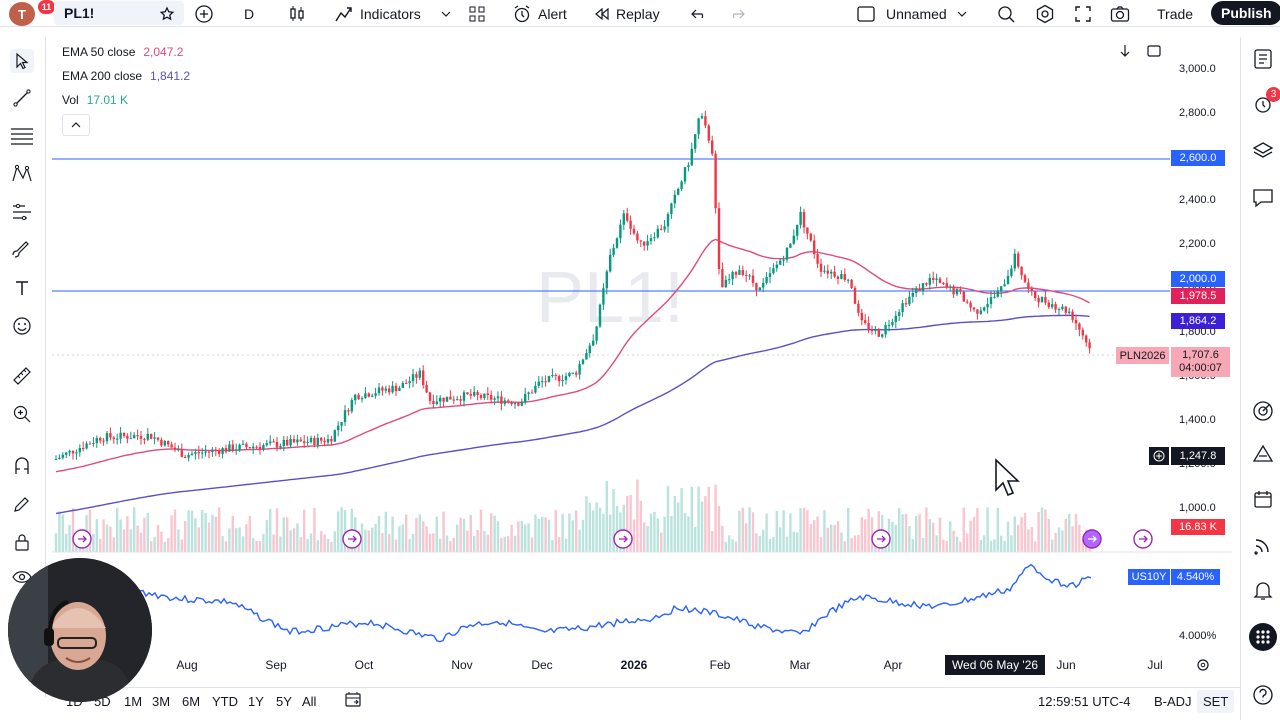 This screenshot has width=1280, height=720. What do you see at coordinates (377, 13) in the screenshot?
I see `indicators-button: Indicators` at bounding box center [377, 13].